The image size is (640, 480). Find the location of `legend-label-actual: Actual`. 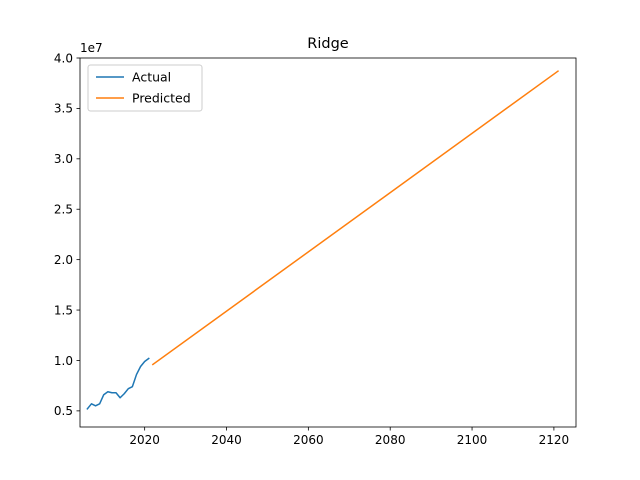

legend-label-actual: Actual is located at coordinates (151, 77).